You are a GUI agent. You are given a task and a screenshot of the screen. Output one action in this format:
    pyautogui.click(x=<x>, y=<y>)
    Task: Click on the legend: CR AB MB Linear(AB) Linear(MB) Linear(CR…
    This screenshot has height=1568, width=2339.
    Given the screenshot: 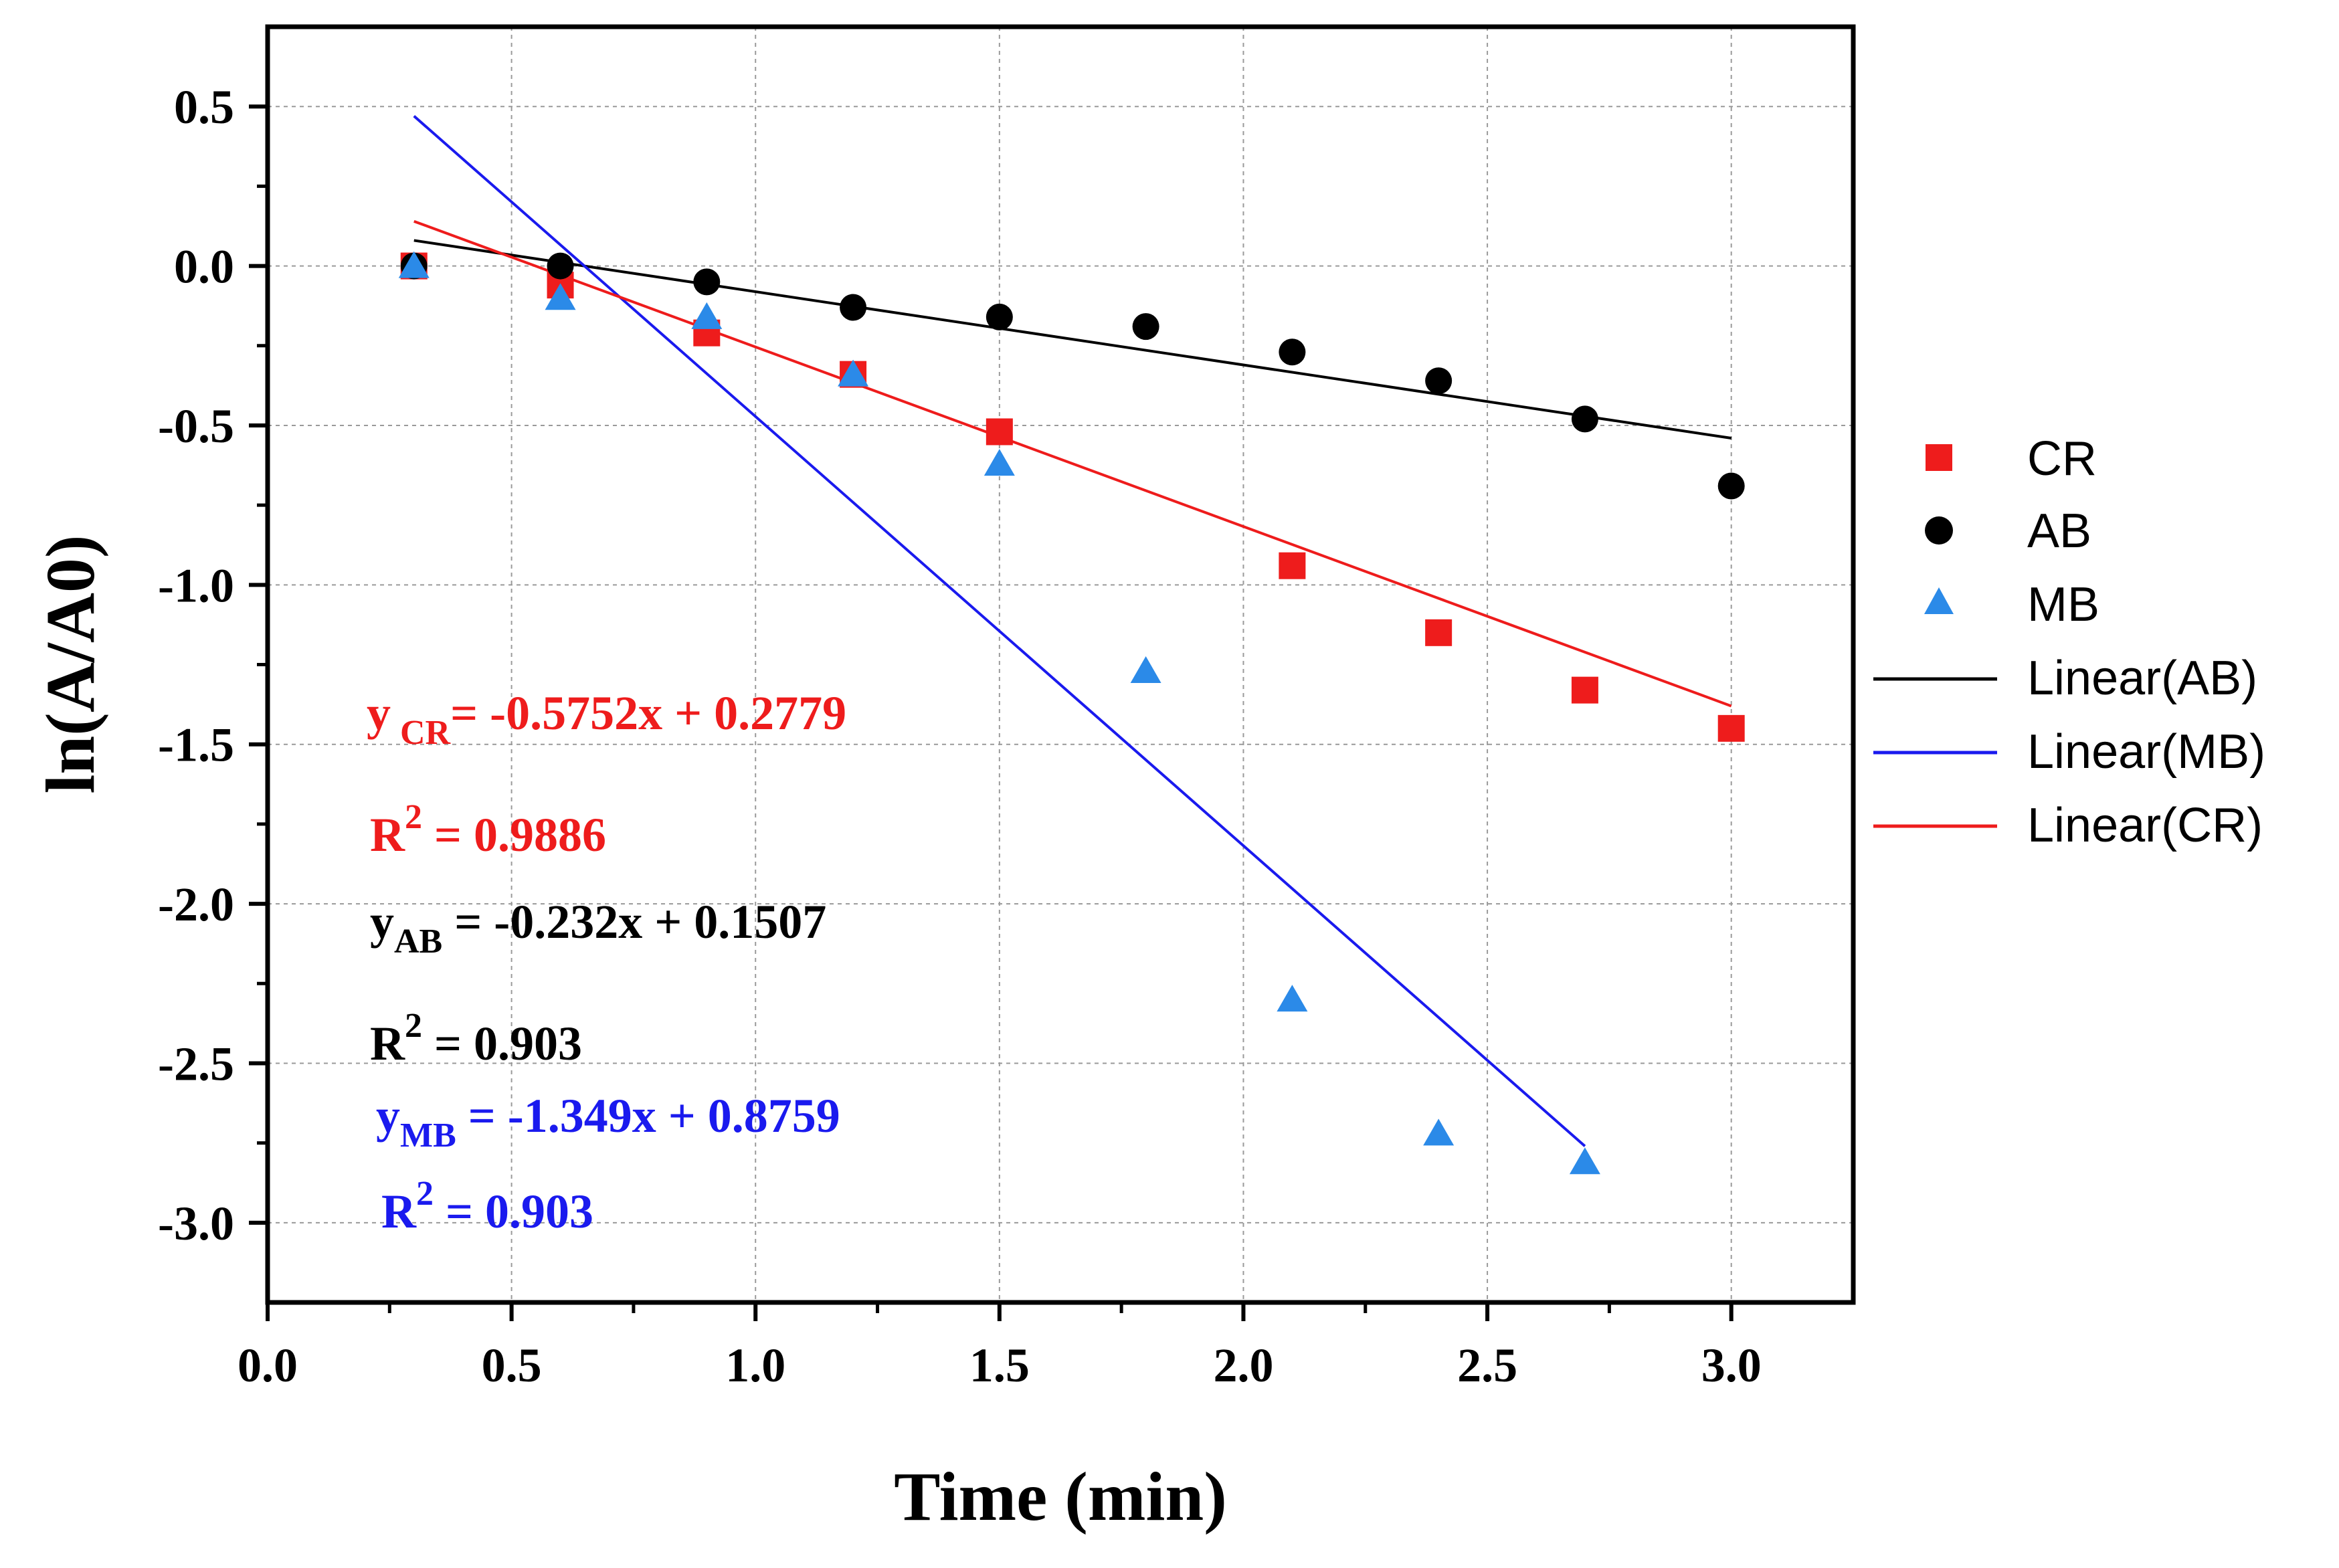 What is the action you would take?
    pyautogui.click(x=2069, y=642)
    